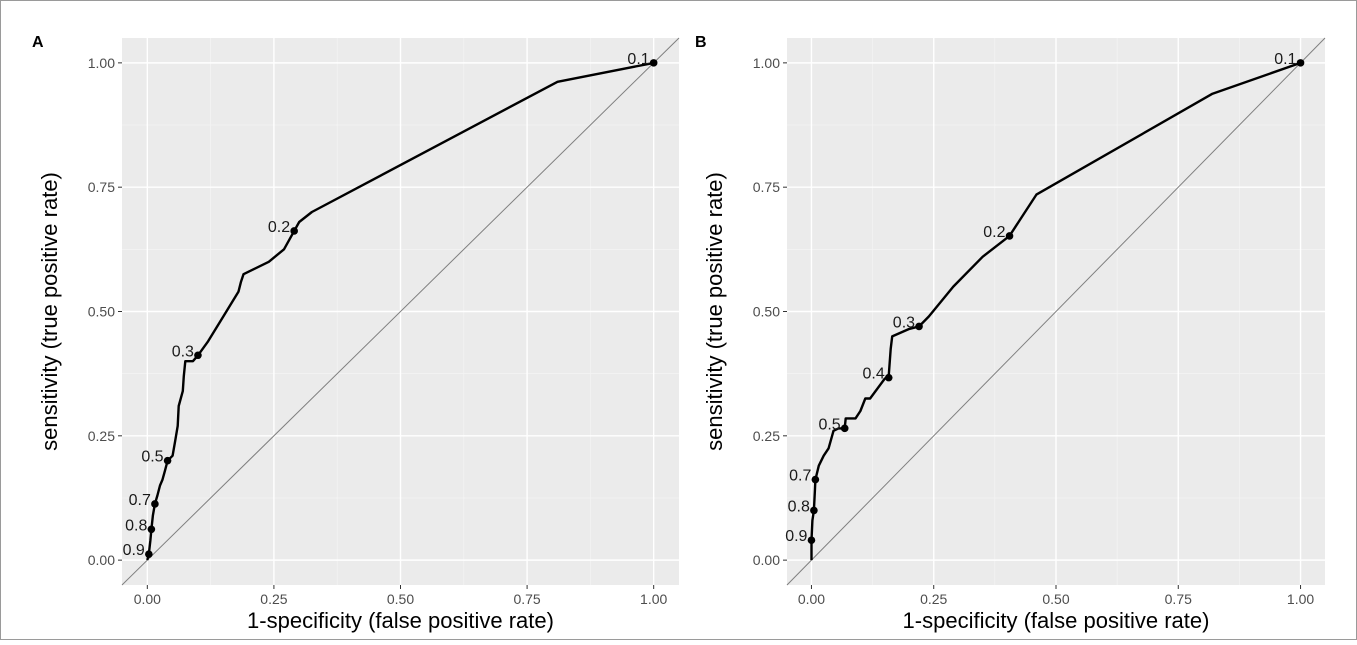 The image size is (1357, 645). Describe the element at coordinates (38, 42) in the screenshot. I see `panel-label: A` at that location.